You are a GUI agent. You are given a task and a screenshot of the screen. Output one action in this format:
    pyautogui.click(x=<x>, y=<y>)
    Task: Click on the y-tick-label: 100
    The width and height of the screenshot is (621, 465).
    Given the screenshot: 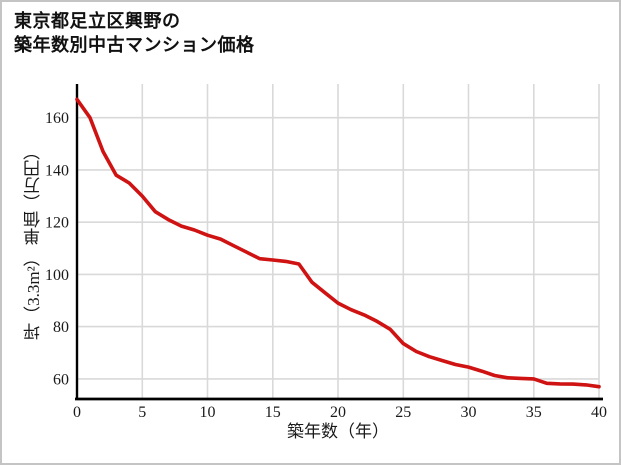 What is the action you would take?
    pyautogui.click(x=57, y=275)
    